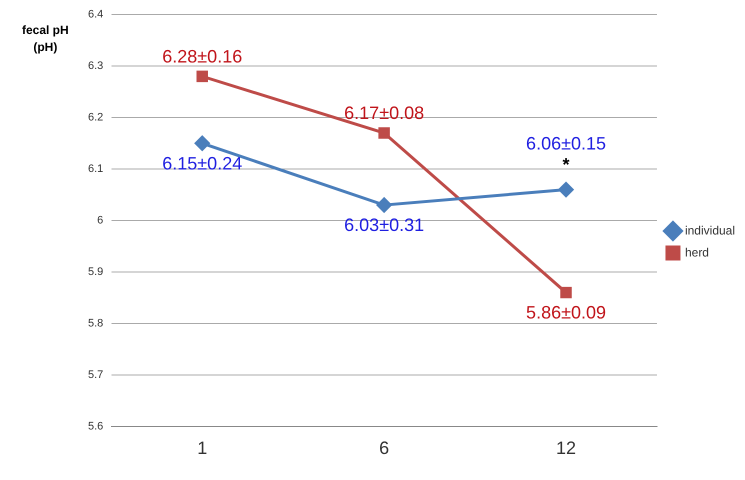 The width and height of the screenshot is (745, 480). Describe the element at coordinates (566, 448) in the screenshot. I see `x-tick-label: 12` at that location.